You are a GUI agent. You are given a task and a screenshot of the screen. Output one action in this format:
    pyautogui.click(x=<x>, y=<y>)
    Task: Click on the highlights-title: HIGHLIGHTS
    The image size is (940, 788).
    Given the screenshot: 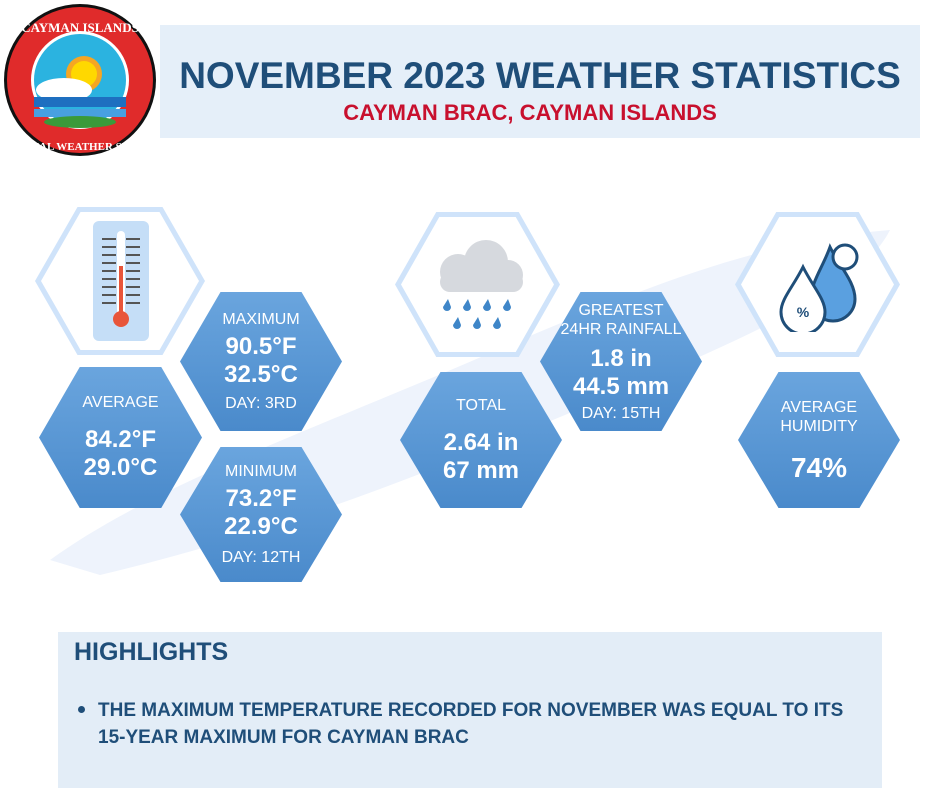 What is the action you would take?
    pyautogui.click(x=151, y=652)
    